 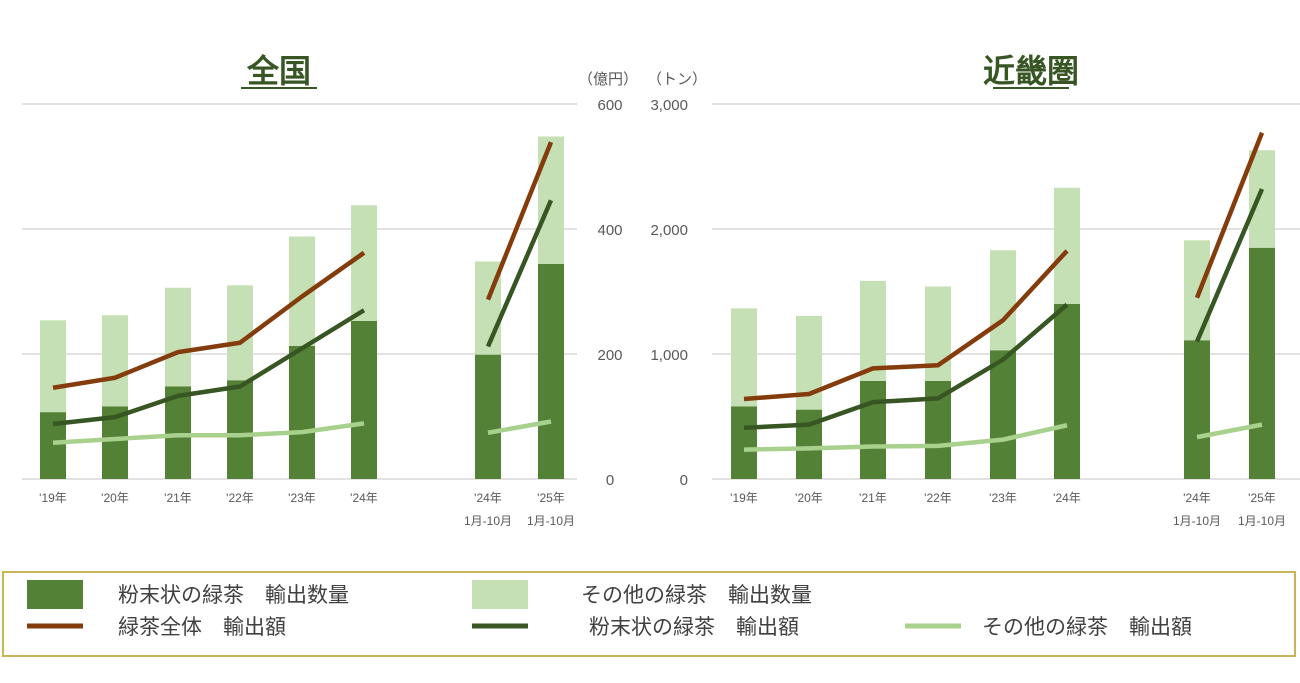 What do you see at coordinates (202, 627) in the screenshot?
I see `legend-label: 緑茶全体 輸出額` at bounding box center [202, 627].